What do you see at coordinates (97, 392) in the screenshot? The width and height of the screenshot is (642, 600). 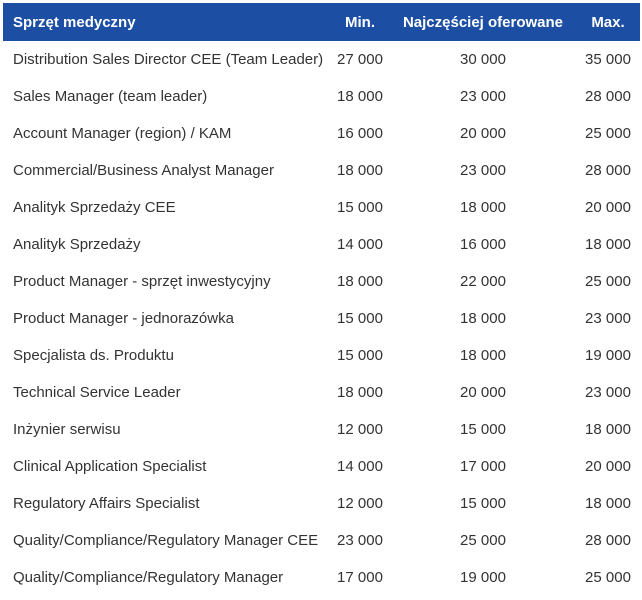 I see `position-cell: Technical Service Leader` at bounding box center [97, 392].